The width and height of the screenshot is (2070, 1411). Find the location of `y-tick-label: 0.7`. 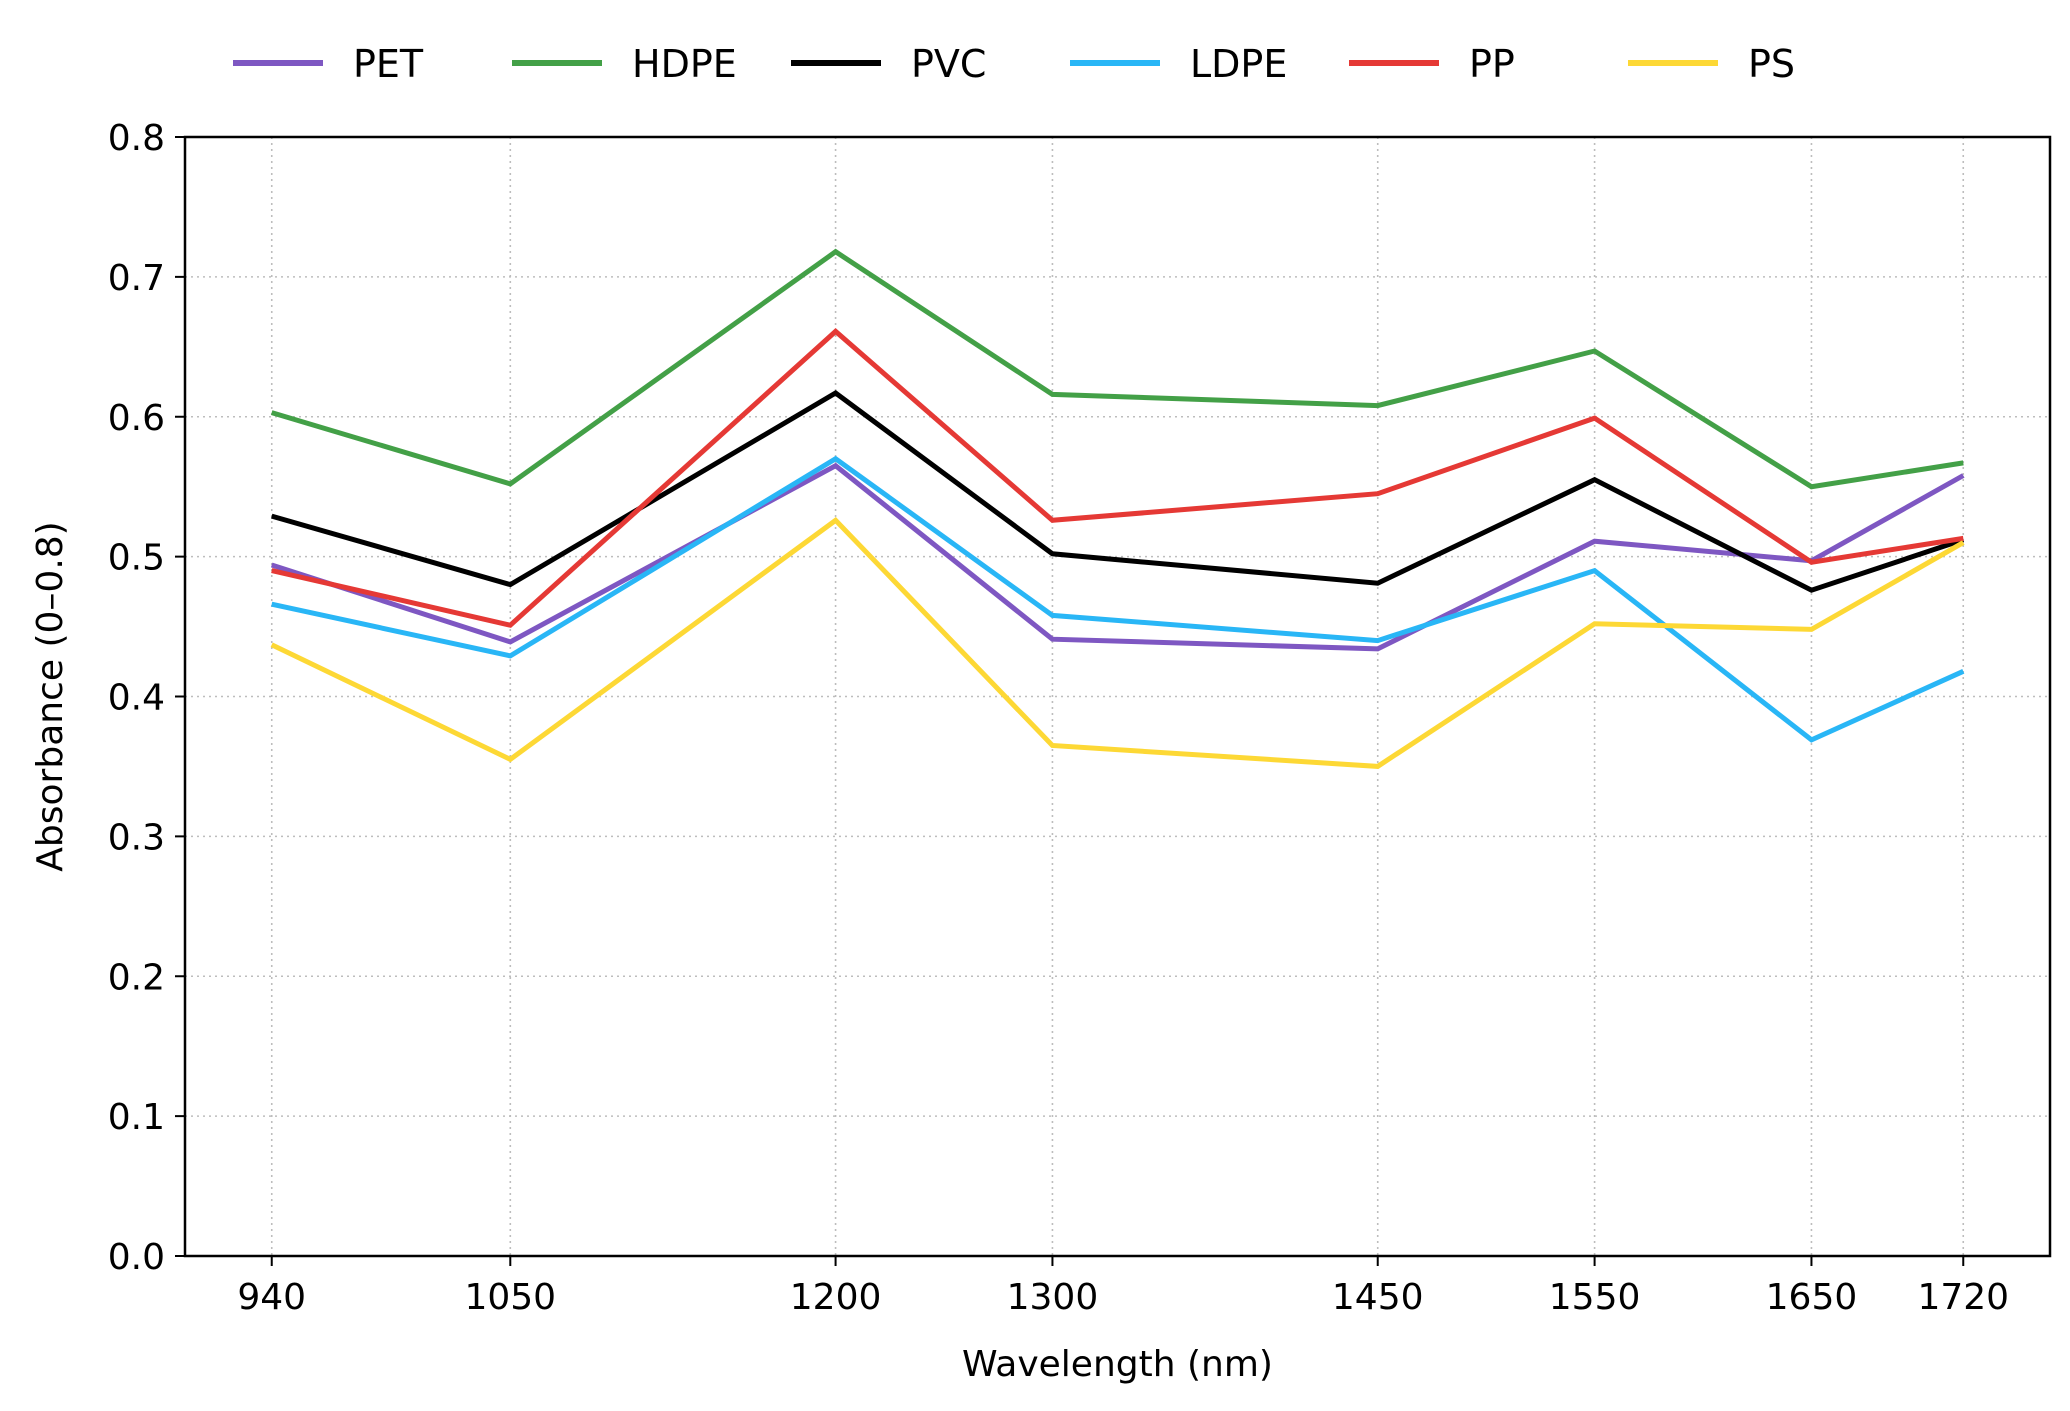

y-tick-label: 0.7 is located at coordinates (136, 278).